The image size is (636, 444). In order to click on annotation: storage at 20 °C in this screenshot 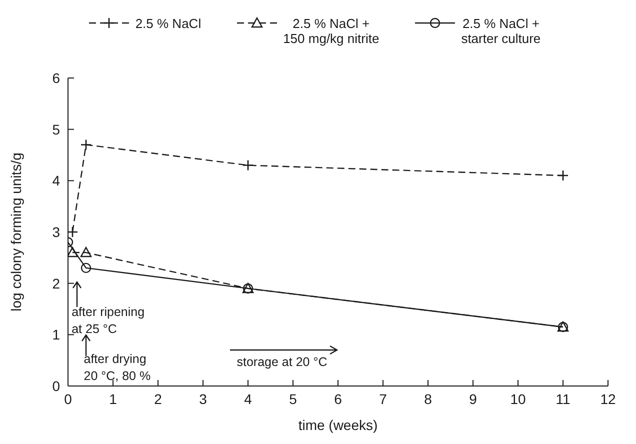, I will do `click(282, 363)`.